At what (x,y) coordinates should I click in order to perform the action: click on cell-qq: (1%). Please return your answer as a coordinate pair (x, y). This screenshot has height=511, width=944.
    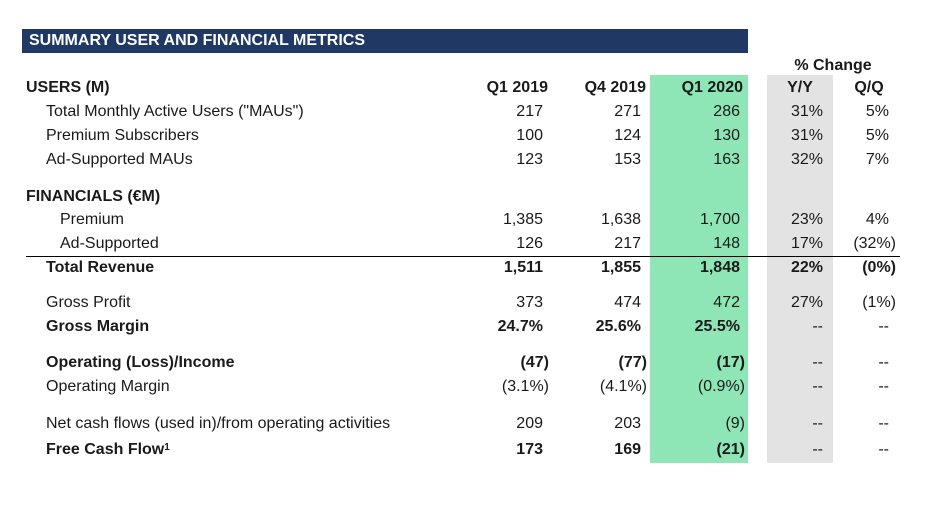
    Looking at the image, I should click on (879, 302).